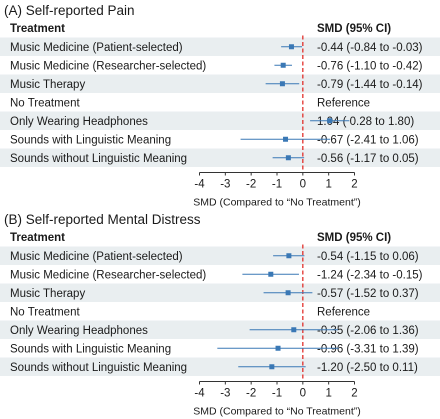  Describe the element at coordinates (368, 159) in the screenshot. I see `row-smd-text: -0.56 (-1.17 to 0.05)` at that location.